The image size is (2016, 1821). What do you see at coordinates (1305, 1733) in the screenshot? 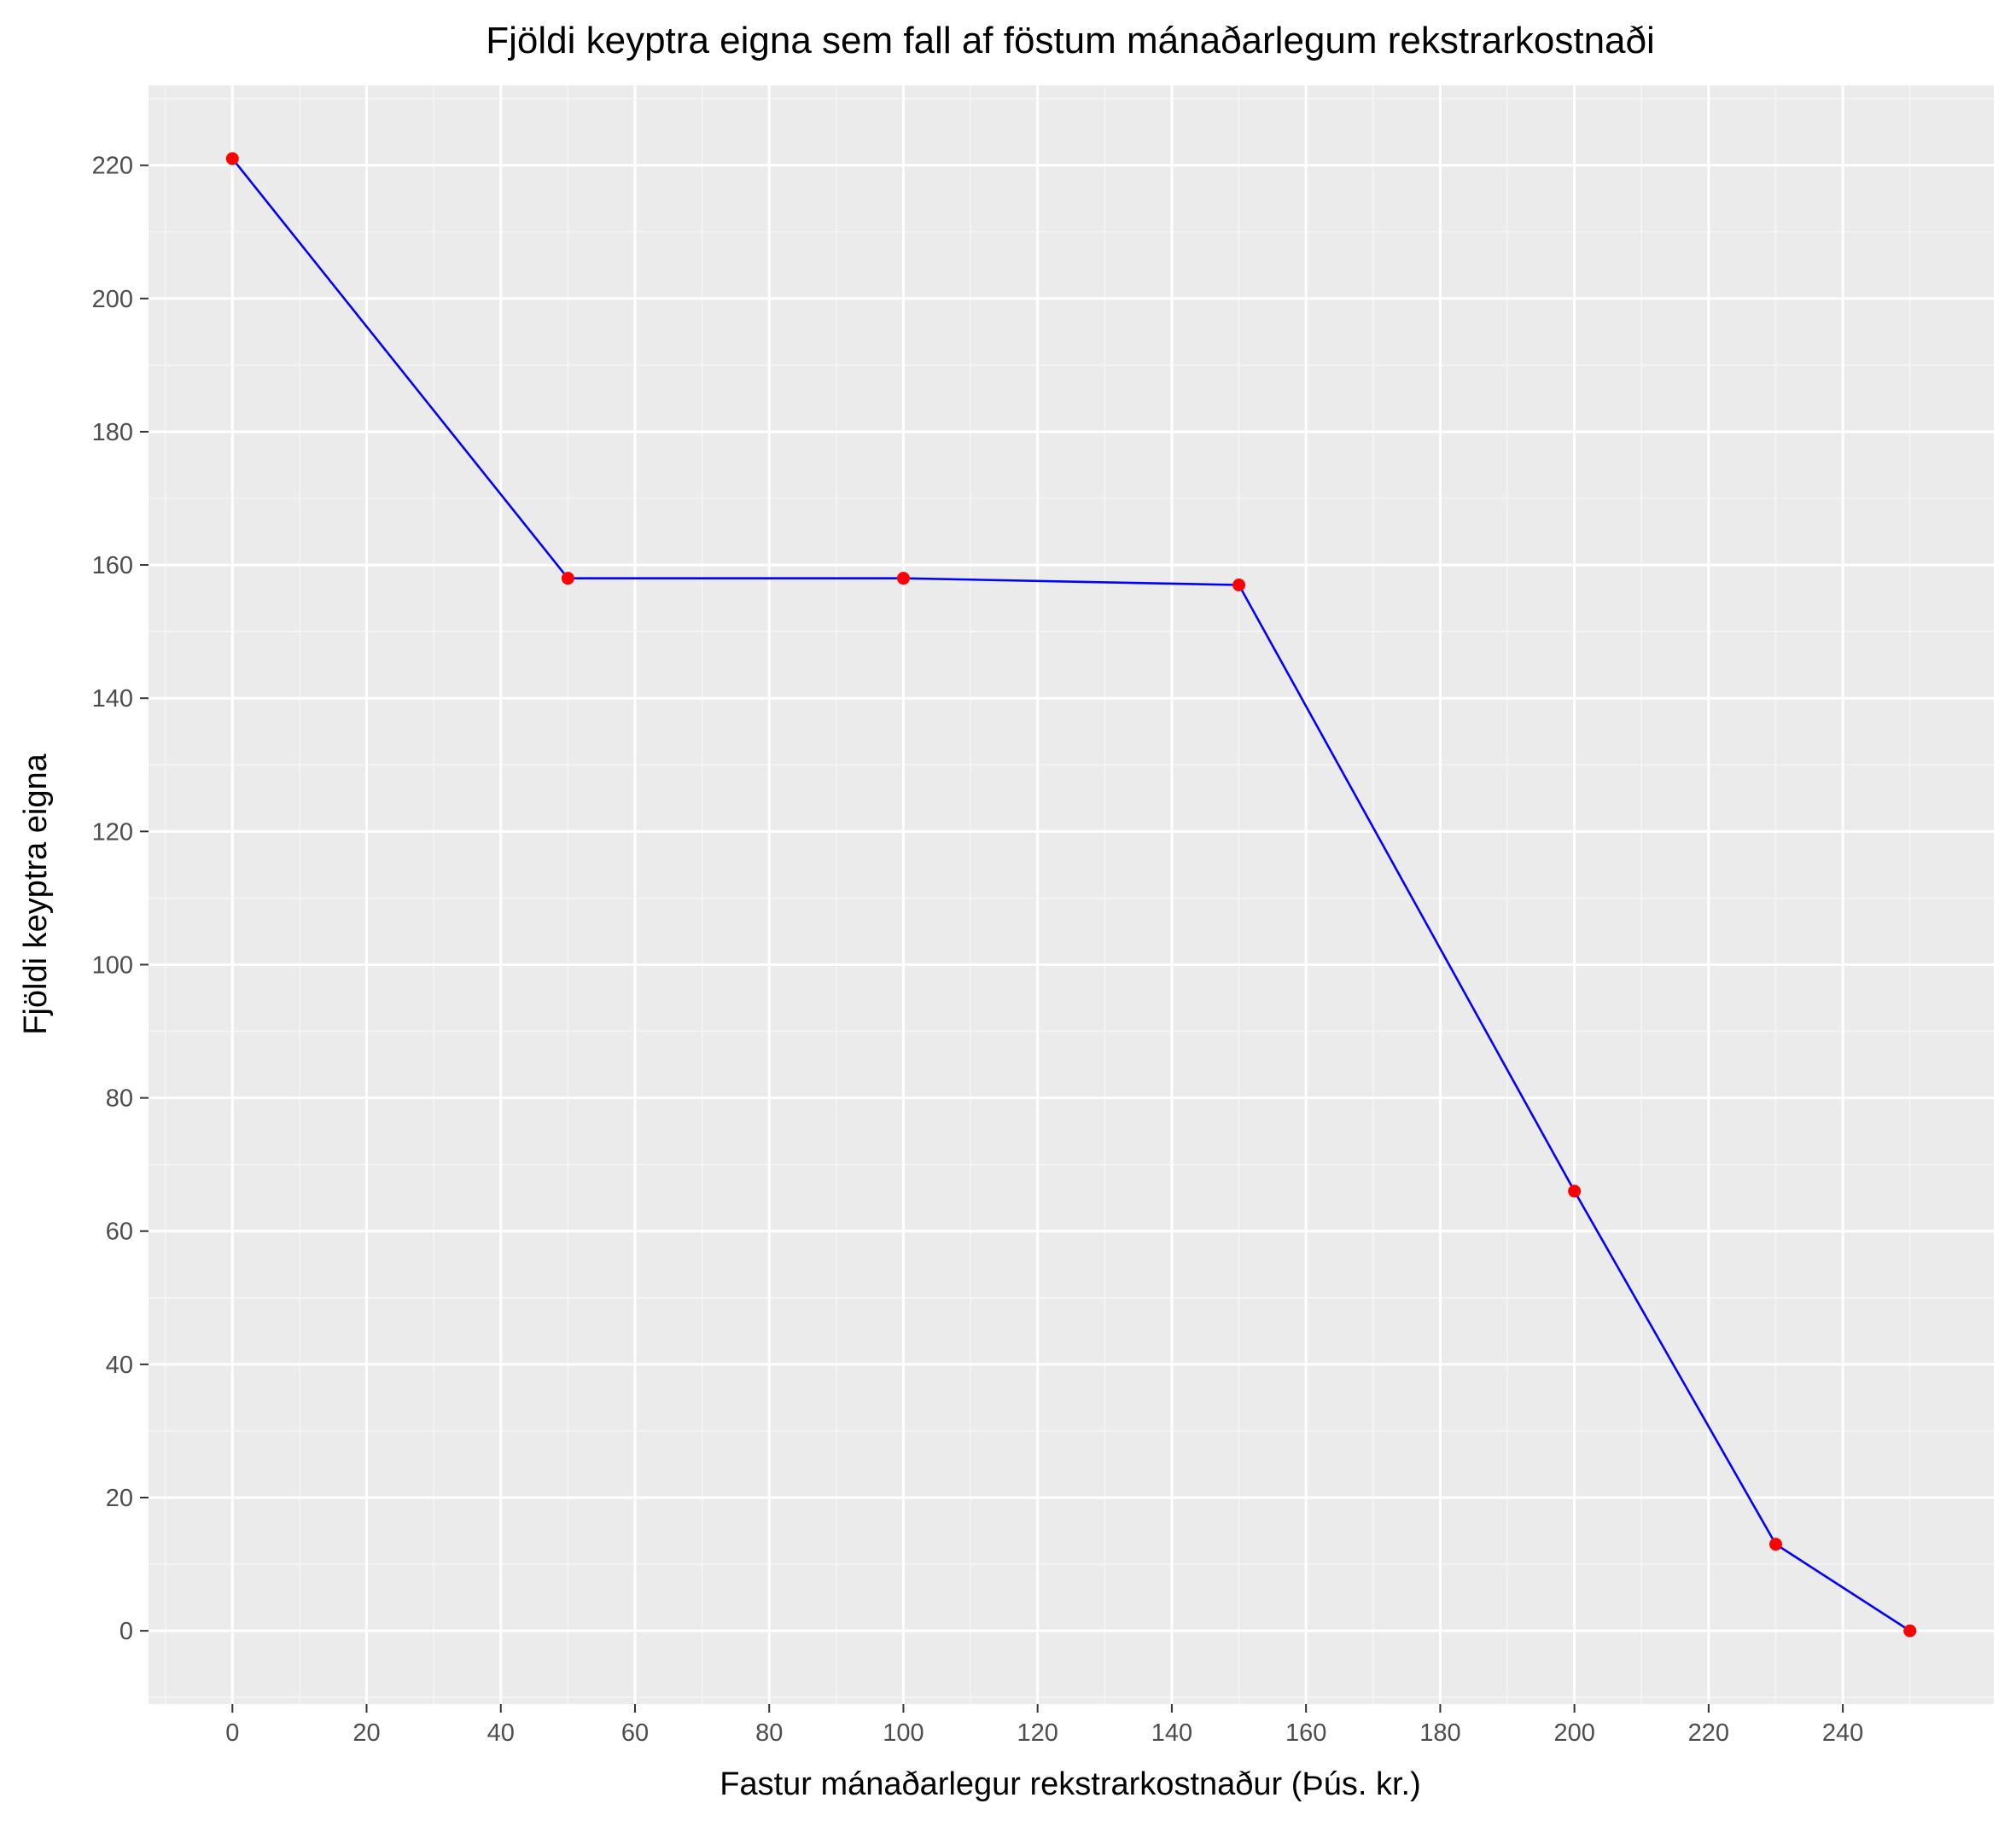
I see `x-tick-label: 160` at bounding box center [1305, 1733].